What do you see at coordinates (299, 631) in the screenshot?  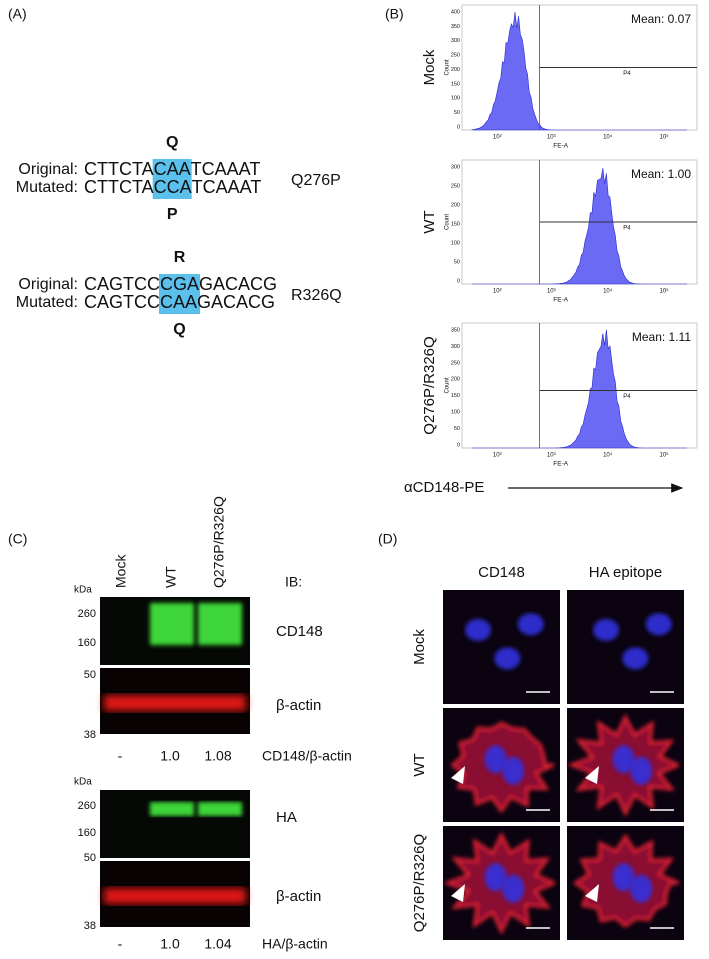 I see `blot-label: CD148` at bounding box center [299, 631].